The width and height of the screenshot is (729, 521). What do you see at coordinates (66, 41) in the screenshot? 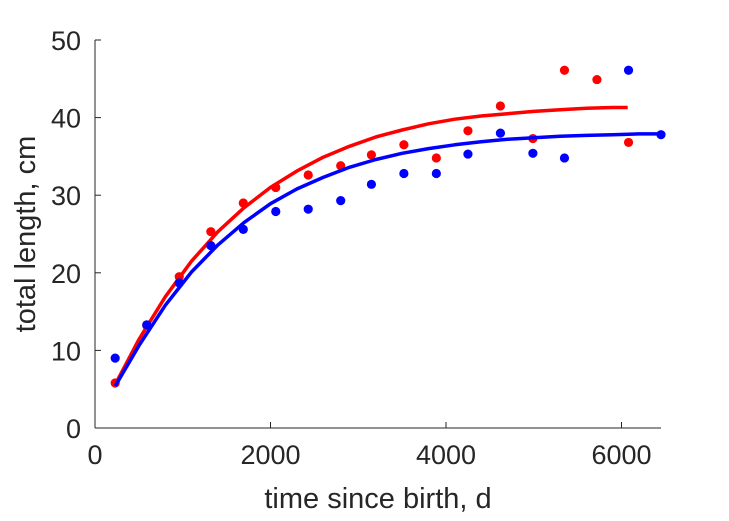
I see `y-tick-label: 50` at bounding box center [66, 41].